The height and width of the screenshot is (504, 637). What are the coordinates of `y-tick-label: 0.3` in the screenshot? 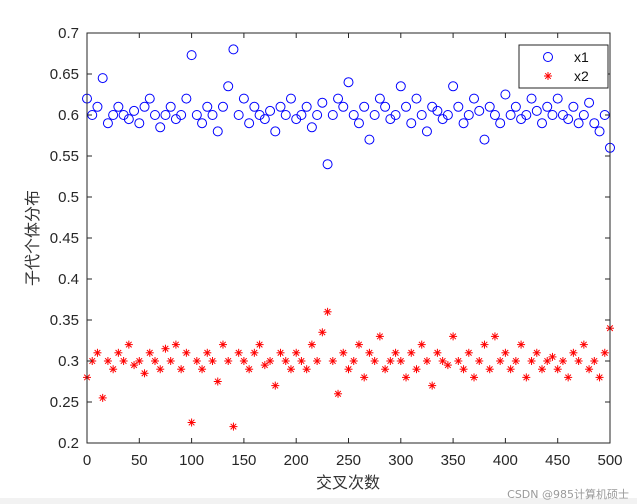 It's located at (68, 361).